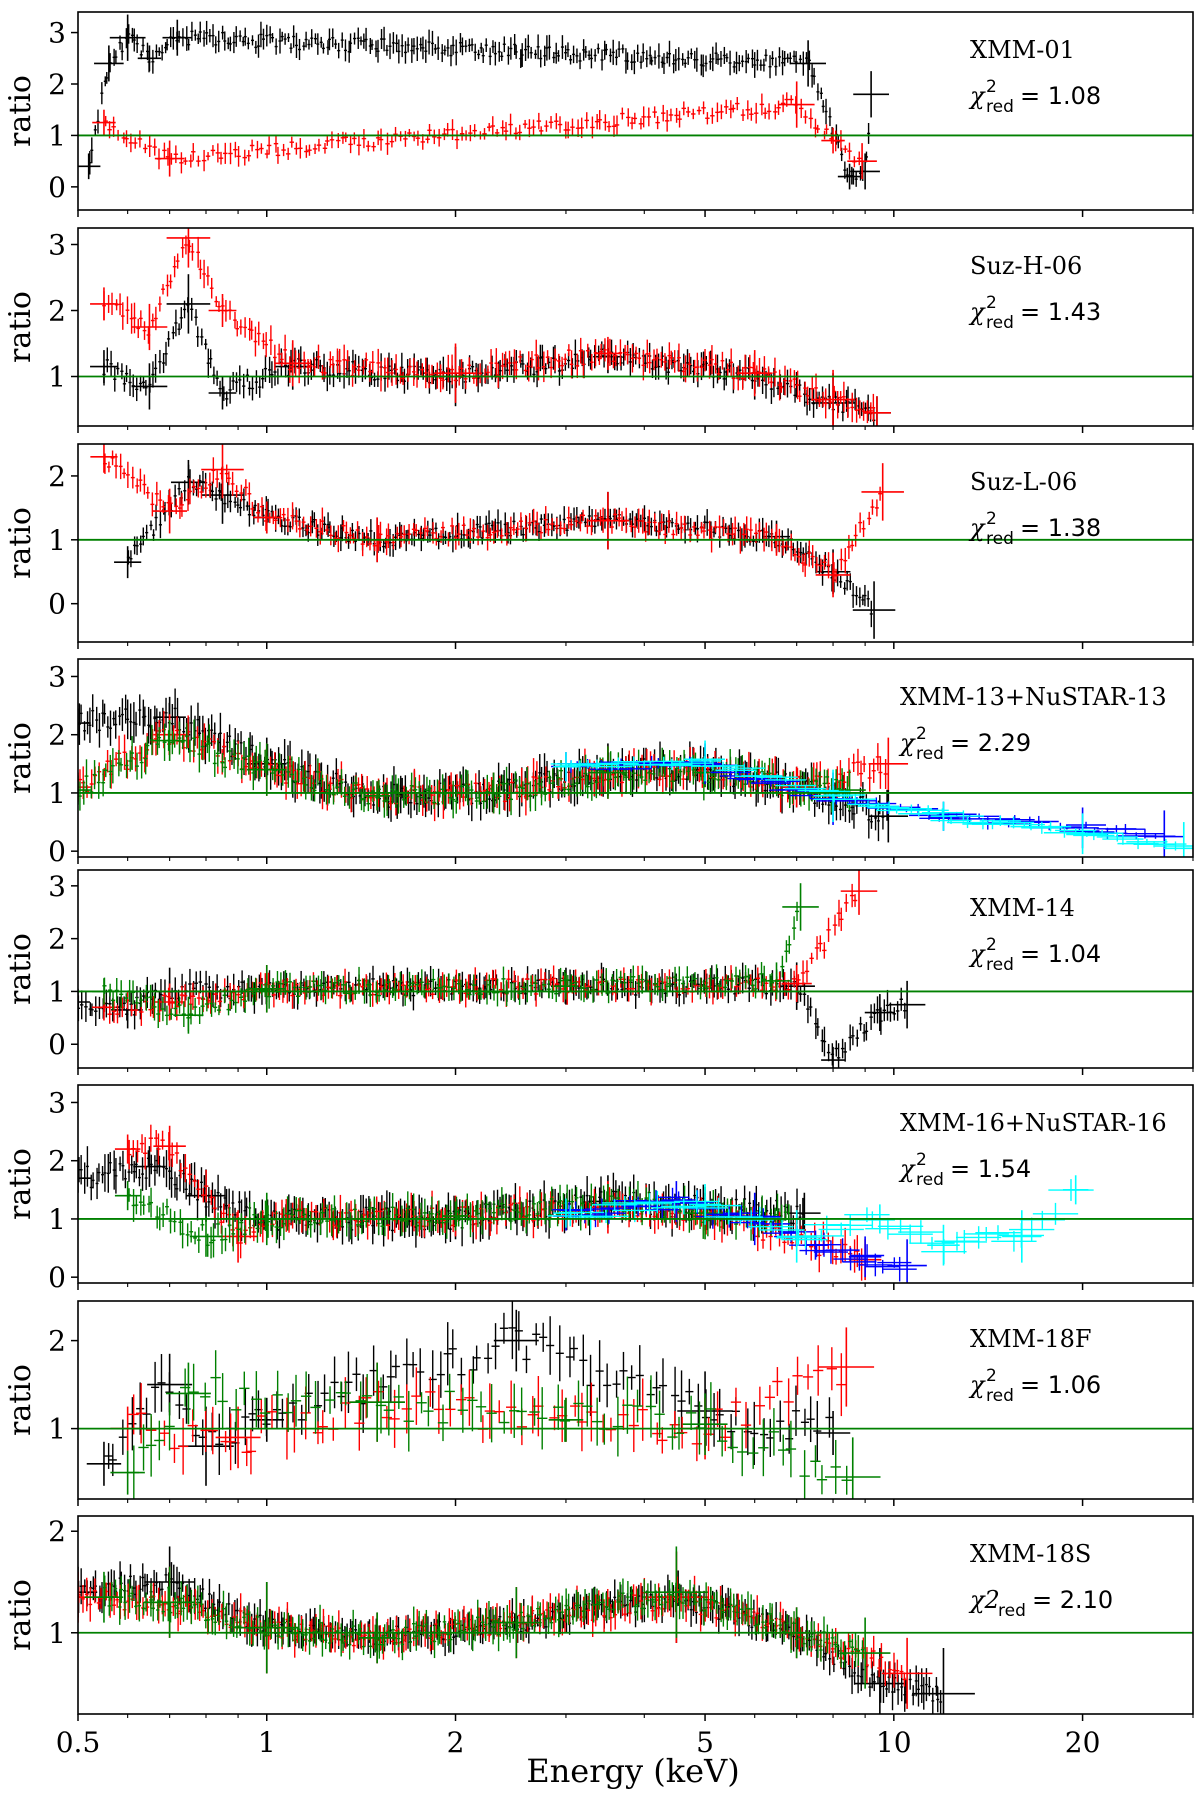  Describe the element at coordinates (1033, 697) in the screenshot. I see `panel-label: XMM-13+NuSTAR-13` at that location.